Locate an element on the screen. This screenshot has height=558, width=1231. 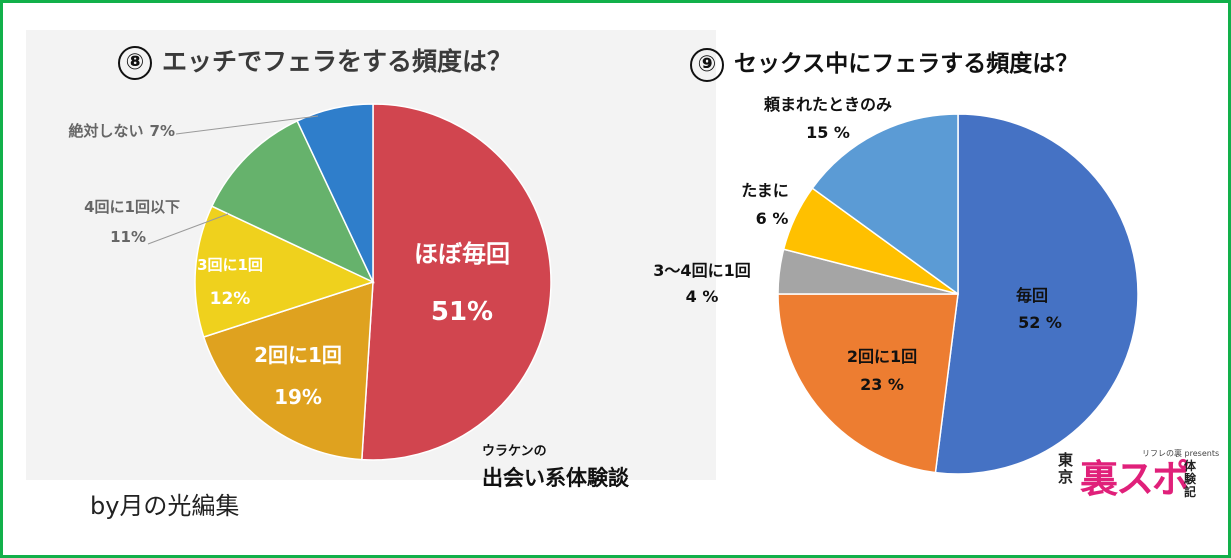
chart2-slice-5-name: 頼まれたときのみ is located at coordinates (828, 104).